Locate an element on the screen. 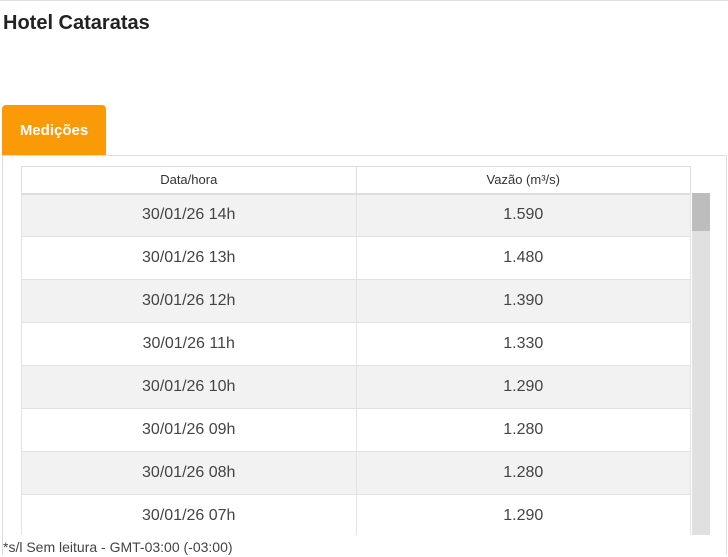 The height and width of the screenshot is (557, 728). cell-flow: 1.390 is located at coordinates (523, 301).